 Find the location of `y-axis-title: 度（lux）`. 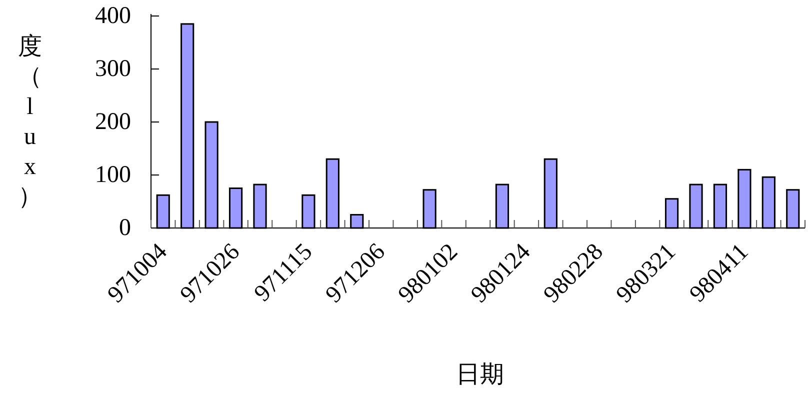

y-axis-title: 度（lux） is located at coordinates (30, 121).